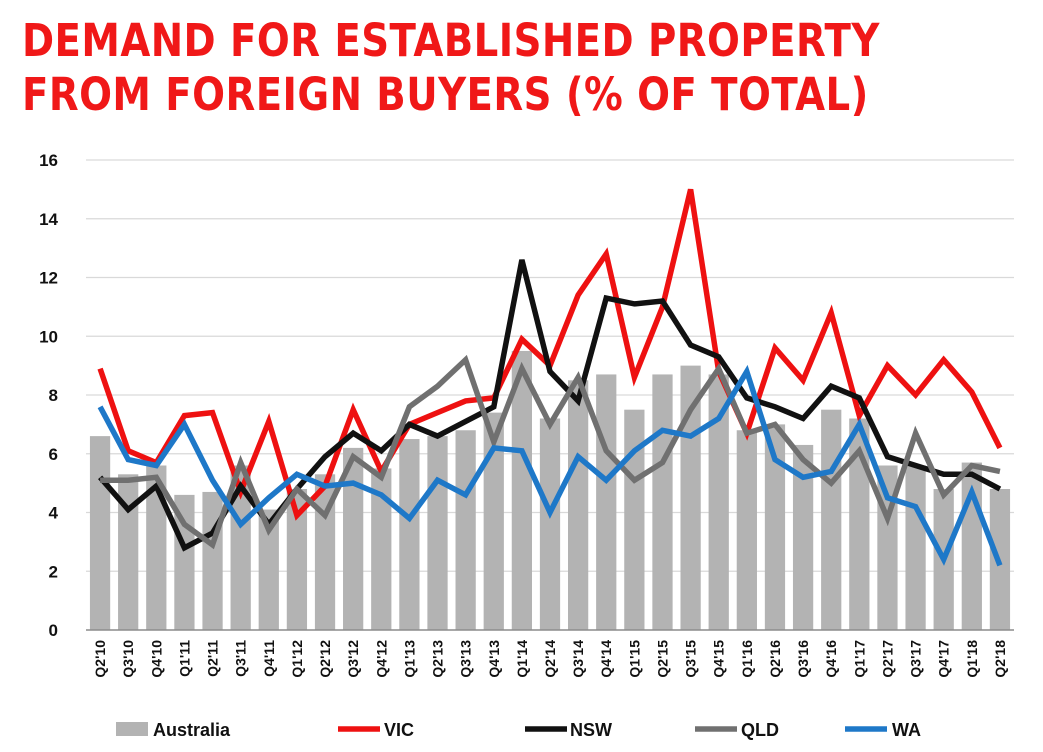  What do you see at coordinates (972, 659) in the screenshot?
I see `x-tick-label: Q1'18` at bounding box center [972, 659].